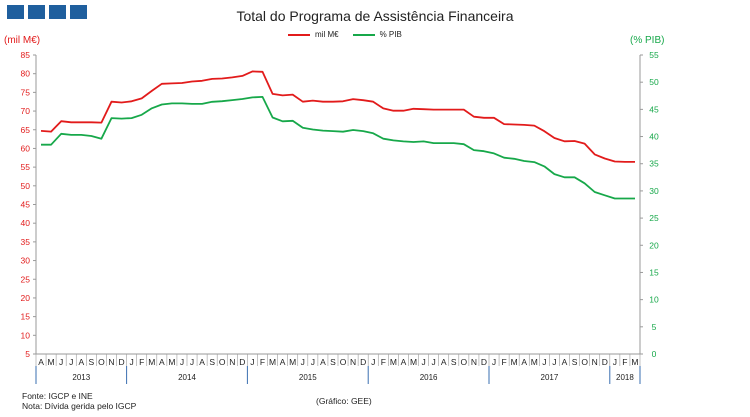 The width and height of the screenshot is (750, 417). I want to click on legend-item-mil: mil M€, so click(313, 34).